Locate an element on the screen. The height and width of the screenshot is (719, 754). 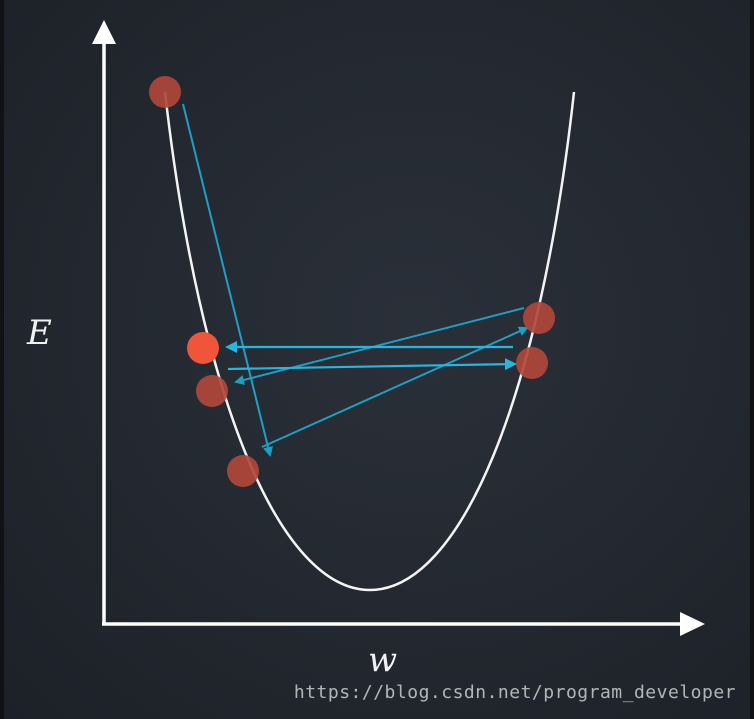
current-point is located at coordinates (203, 348).